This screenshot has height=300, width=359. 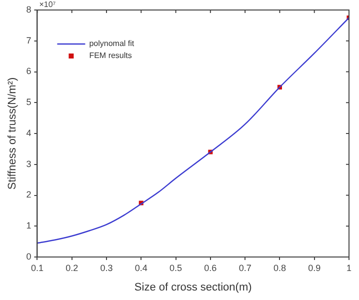 What do you see at coordinates (29, 195) in the screenshot?
I see `y-tick-label: 2` at bounding box center [29, 195].